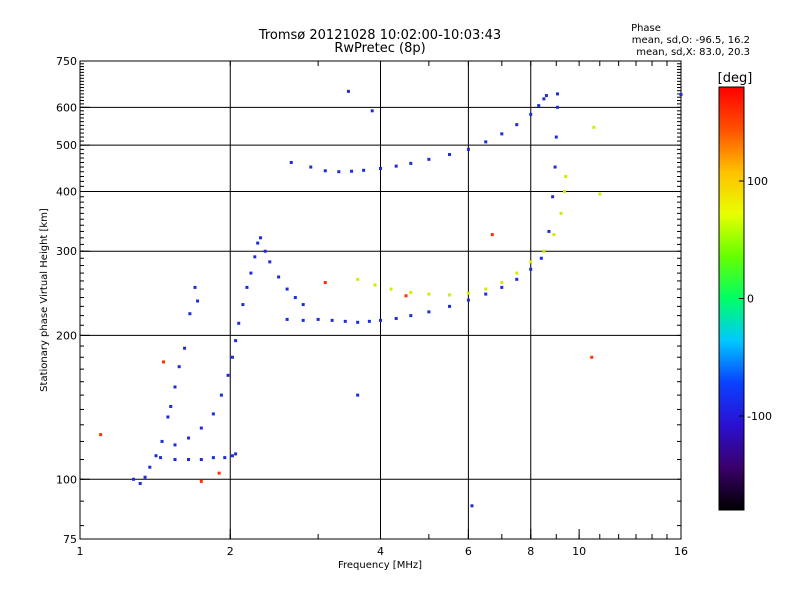 This screenshot has height=600, width=800. Describe the element at coordinates (66, 479) in the screenshot. I see `y-tick-label: 100` at that location.